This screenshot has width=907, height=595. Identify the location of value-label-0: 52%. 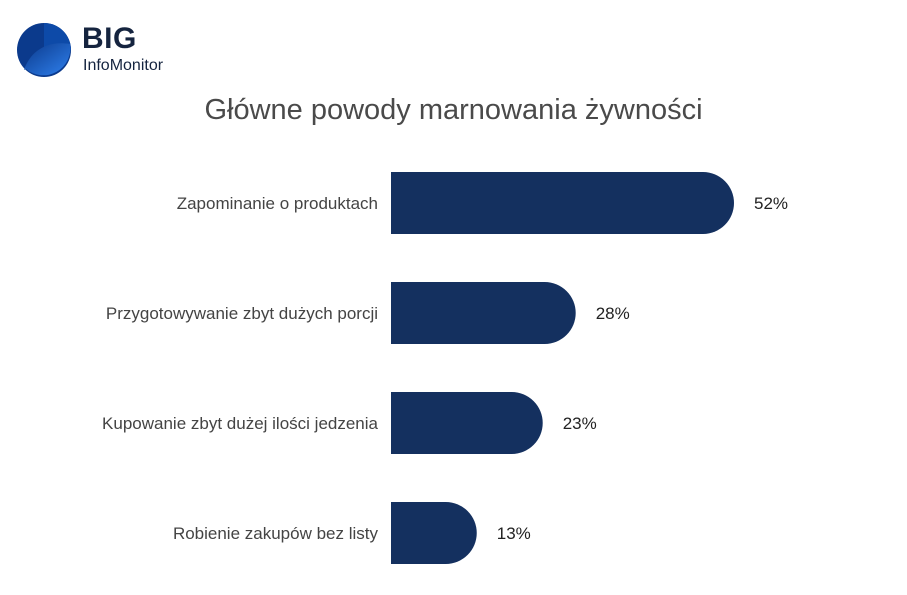
(771, 203).